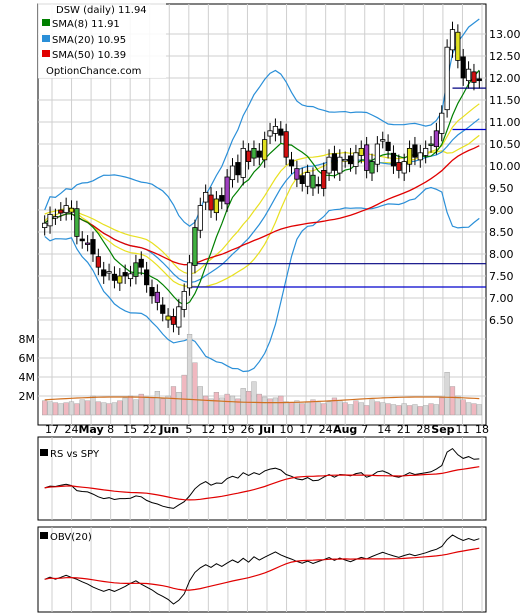 Image resolution: width=526 pixels, height=616 pixels. I want to click on price-tick-label: 11.50, so click(505, 100).